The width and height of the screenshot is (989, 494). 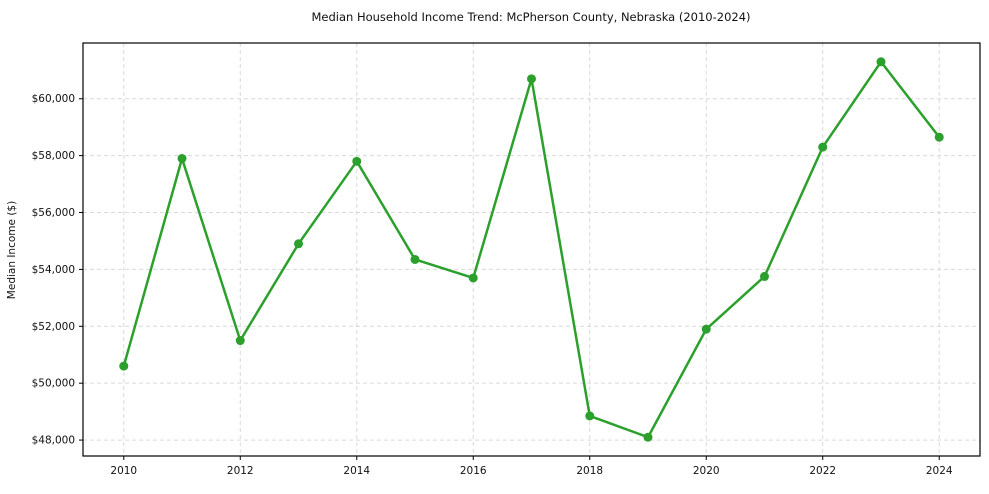 What do you see at coordinates (53, 441) in the screenshot?
I see `y-tick-label: $48,000` at bounding box center [53, 441].